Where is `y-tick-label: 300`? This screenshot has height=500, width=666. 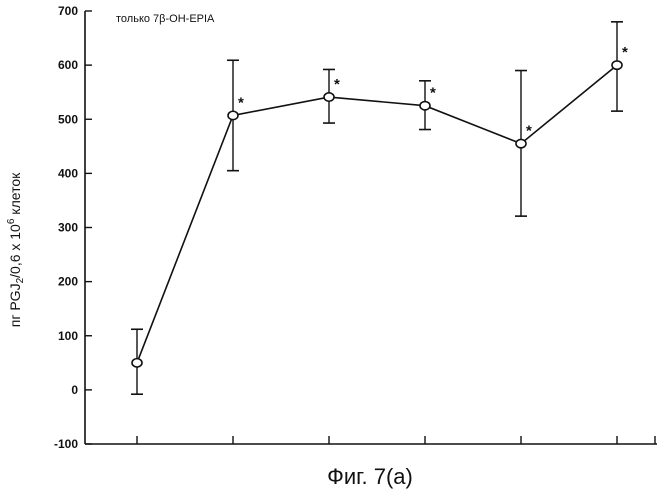 y-tick-label: 300 is located at coordinates (68, 228).